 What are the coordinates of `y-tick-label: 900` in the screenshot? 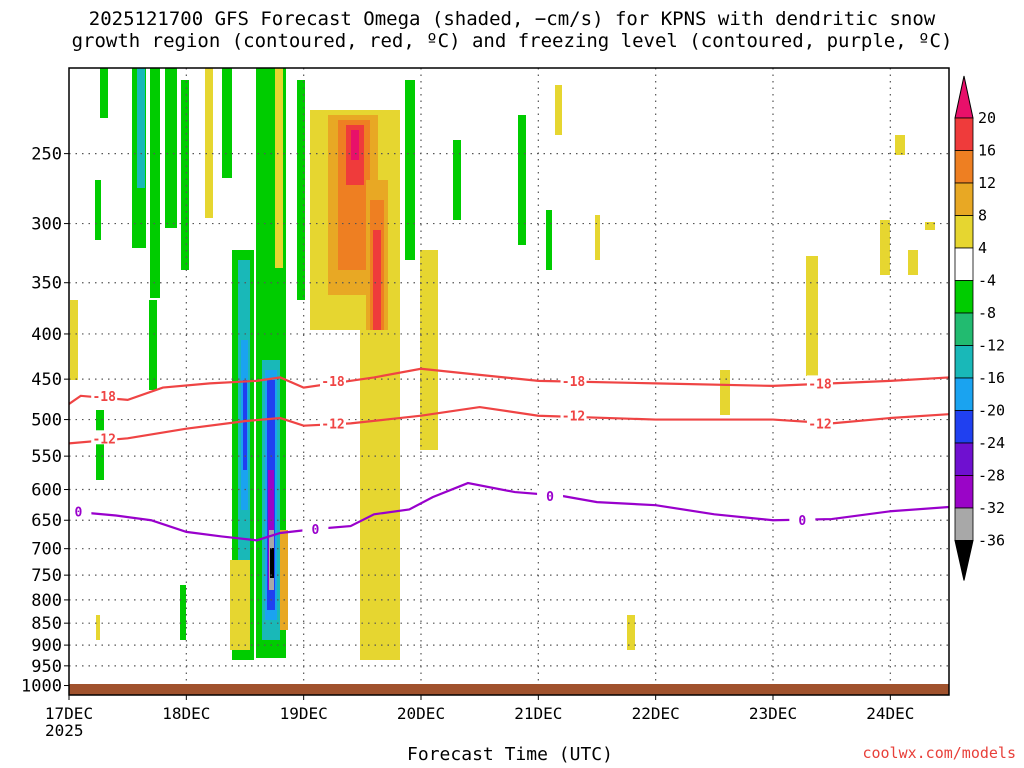 It's located at (46, 646).